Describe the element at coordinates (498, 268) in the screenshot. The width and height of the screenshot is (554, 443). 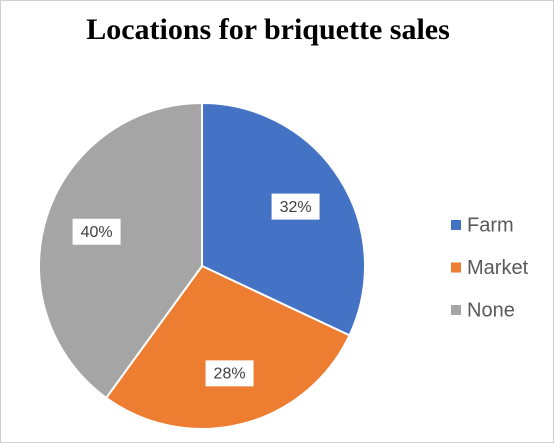
I see `legend-label: Market` at that location.